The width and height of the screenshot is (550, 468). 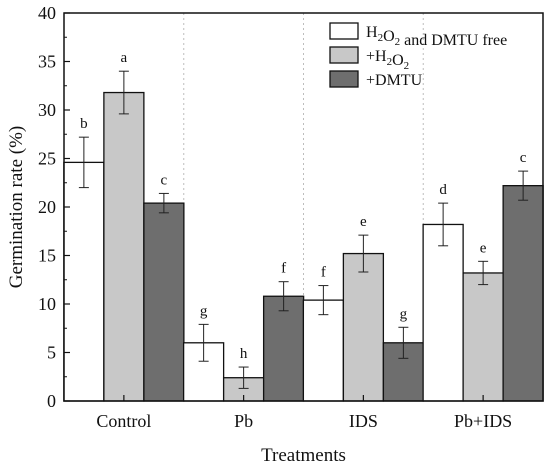 What do you see at coordinates (443, 190) in the screenshot?
I see `significance-letter: d` at bounding box center [443, 190].